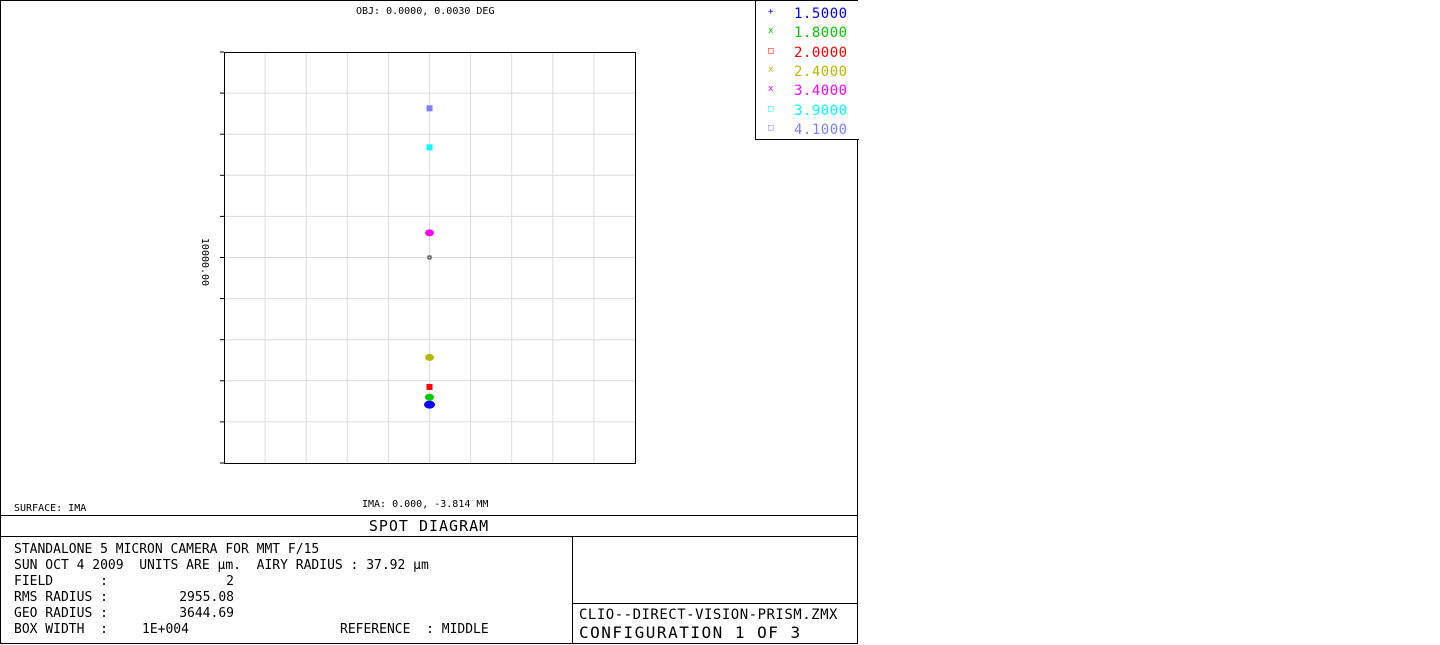  What do you see at coordinates (206, 597) in the screenshot?
I see `rms-radius-value: 2955.08` at bounding box center [206, 597].